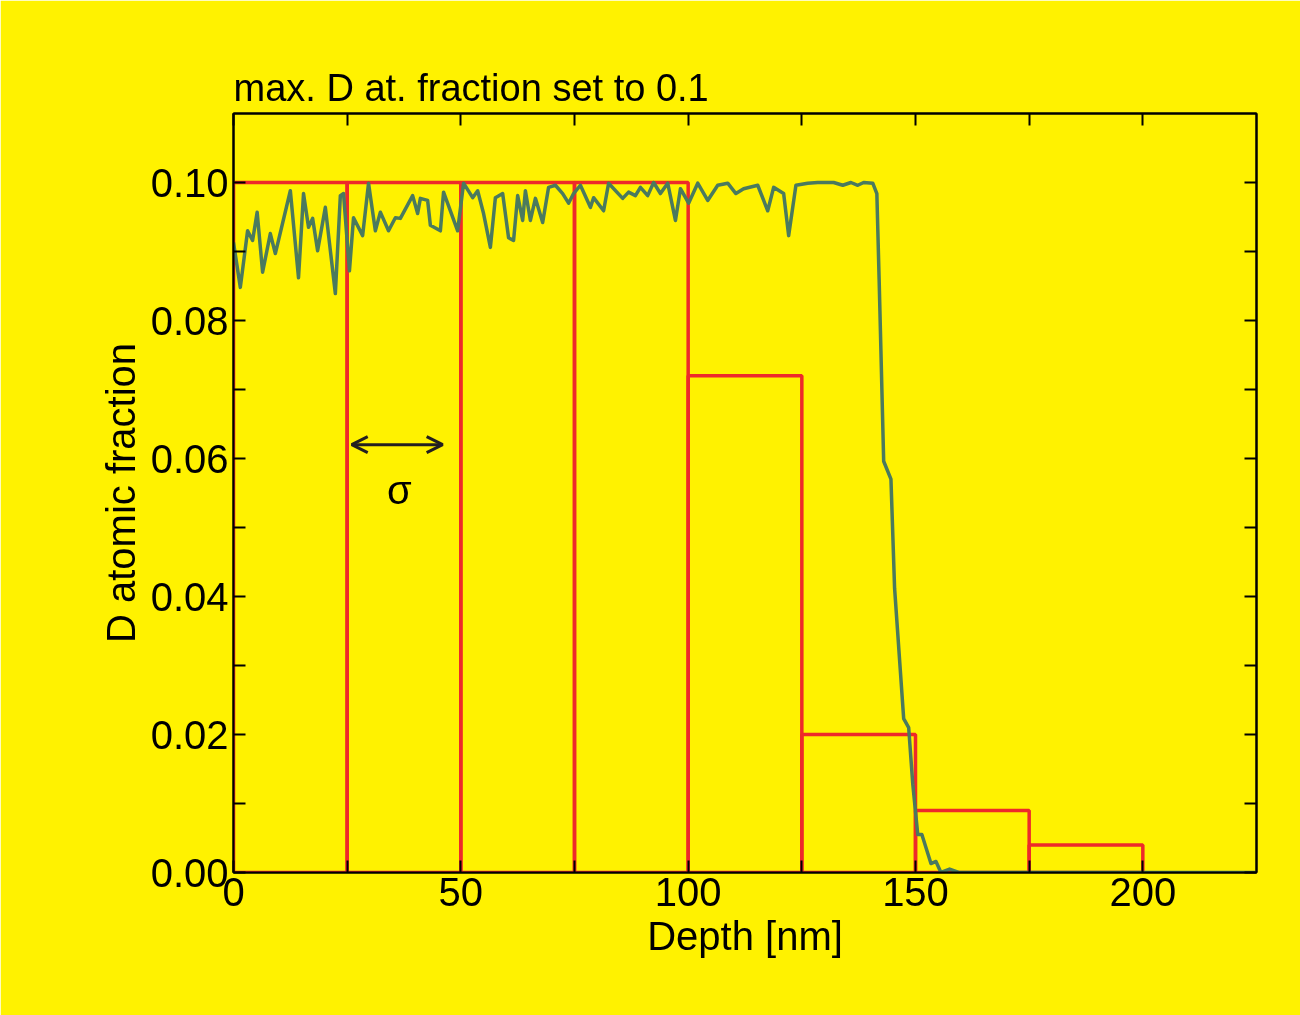  What do you see at coordinates (915, 891) in the screenshot?
I see `x-tick-label: 150` at bounding box center [915, 891].